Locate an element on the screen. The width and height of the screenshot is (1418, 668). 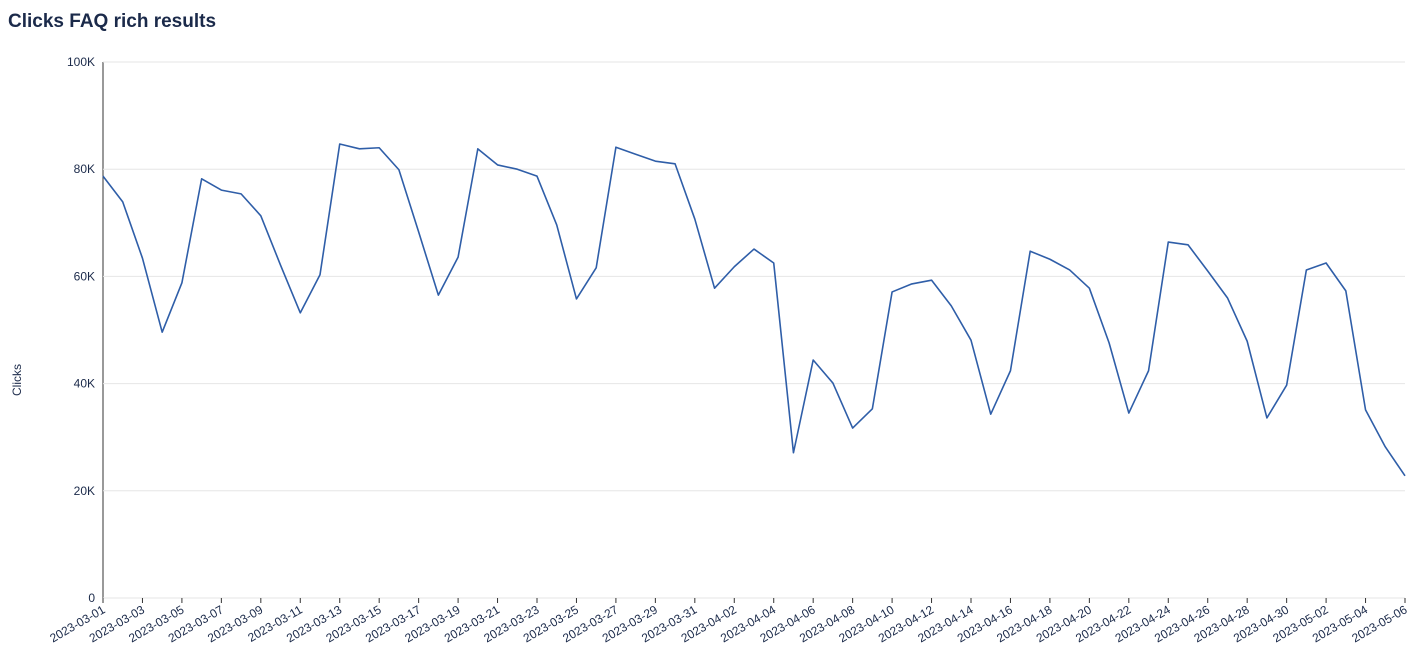
y-tick-label: 0 is located at coordinates (91, 598).